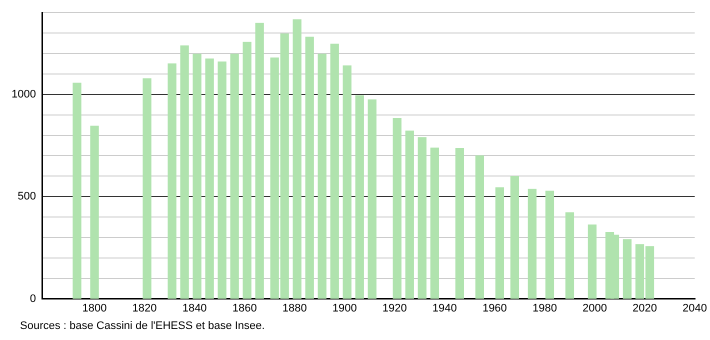  Describe the element at coordinates (344, 308) in the screenshot. I see `x-tick-label: 1900` at that location.